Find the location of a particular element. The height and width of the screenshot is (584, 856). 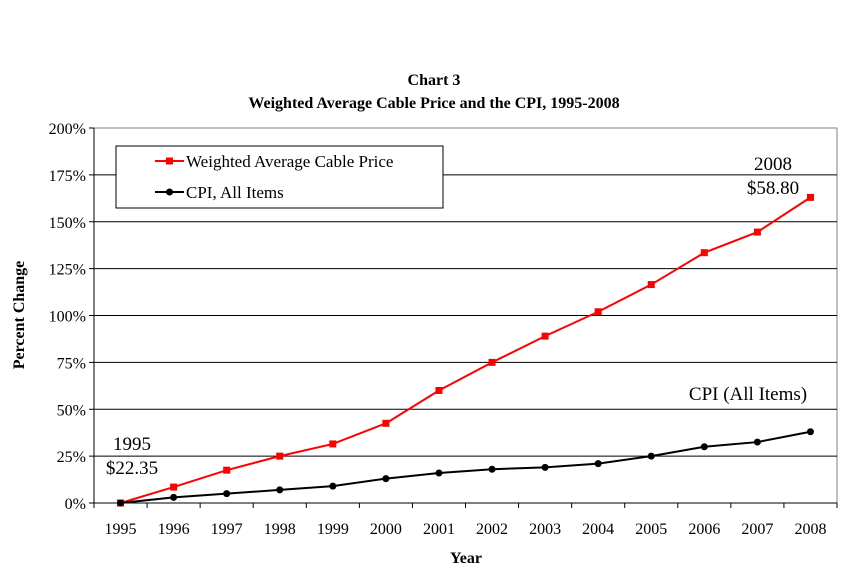

y-tick-label: 50% is located at coordinates (71, 410).